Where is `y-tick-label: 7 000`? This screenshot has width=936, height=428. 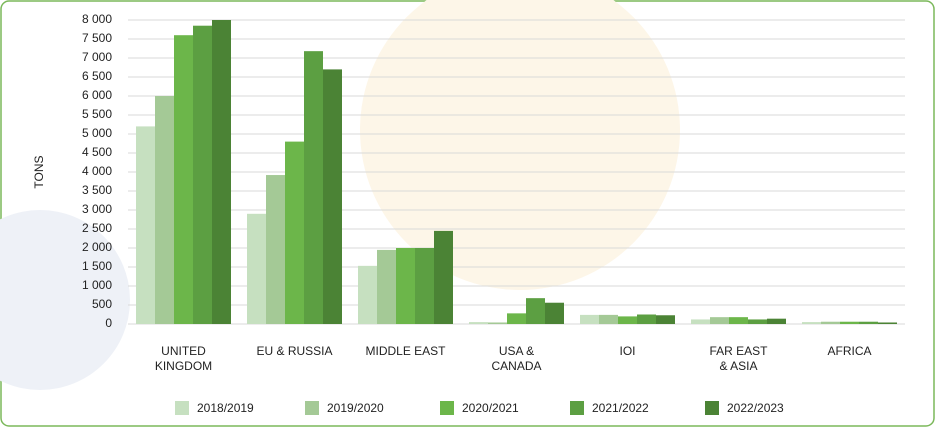 y-tick-label: 7 000 is located at coordinates (97, 57).